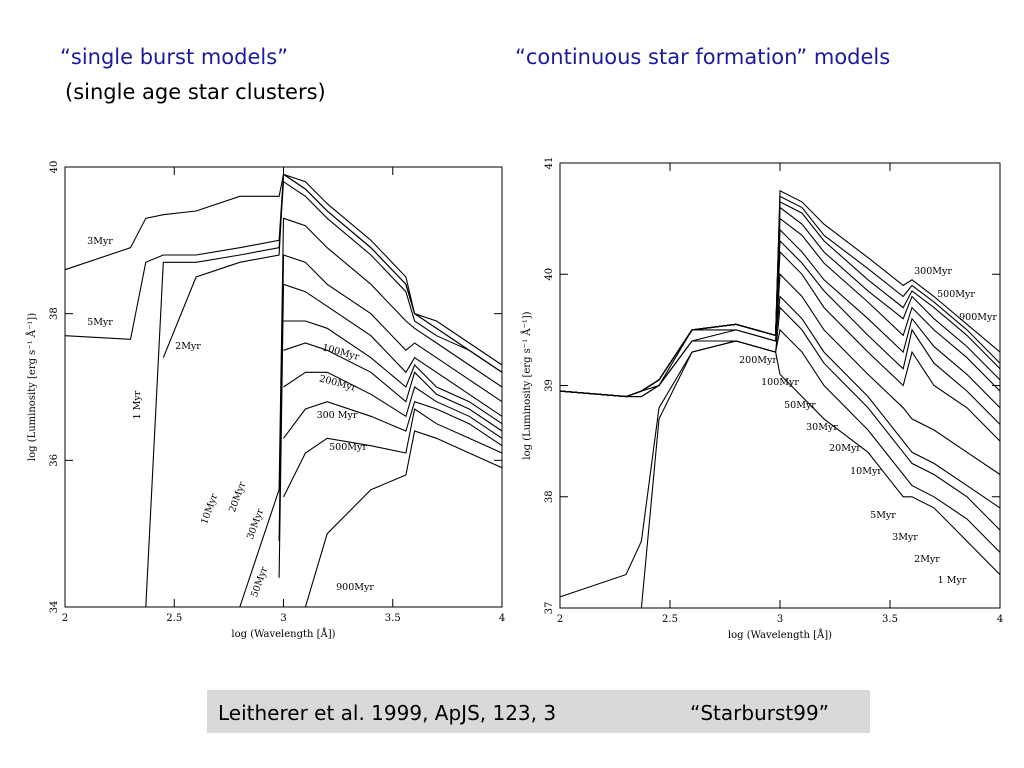 The width and height of the screenshot is (1024, 768). What do you see at coordinates (337, 415) in the screenshot?
I see `series-label: 300 Myr` at bounding box center [337, 415].